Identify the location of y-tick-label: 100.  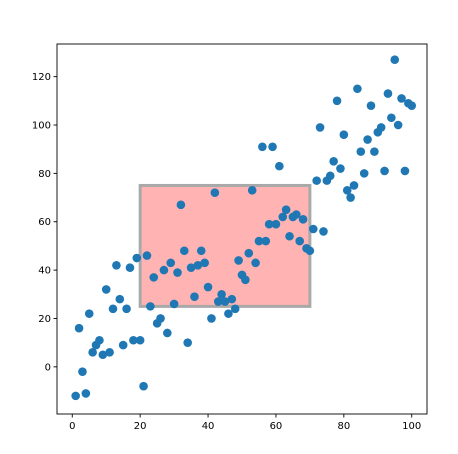
(41, 126).